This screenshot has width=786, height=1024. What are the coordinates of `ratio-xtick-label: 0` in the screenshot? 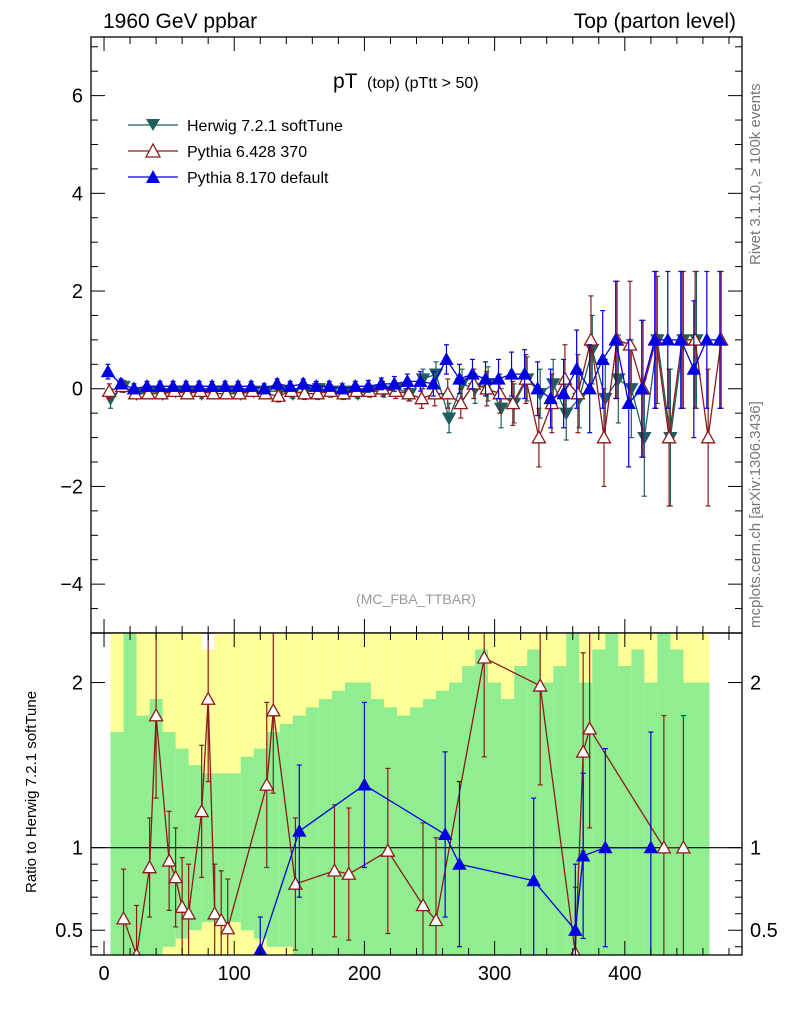 It's located at (103, 974).